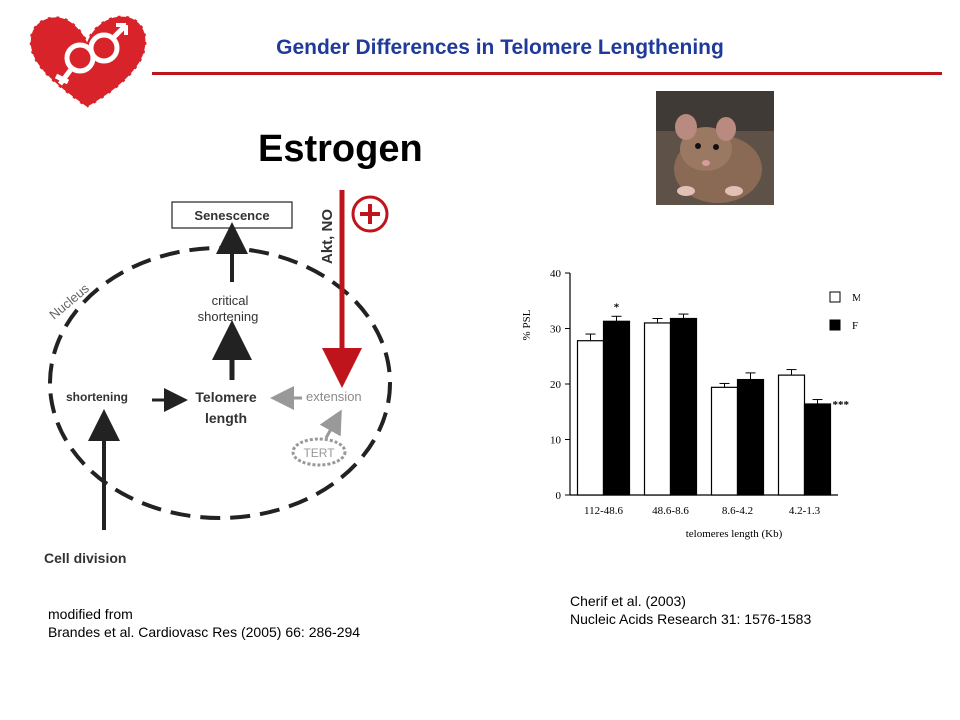  What do you see at coordinates (90, 614) in the screenshot?
I see `citation-brandes-line1: modified from` at bounding box center [90, 614].